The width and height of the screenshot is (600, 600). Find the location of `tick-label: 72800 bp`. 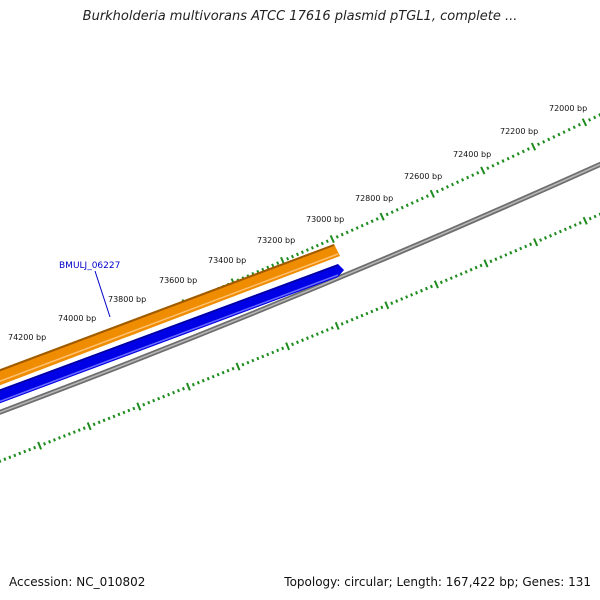

tick-label: 72800 bp is located at coordinates (374, 198).